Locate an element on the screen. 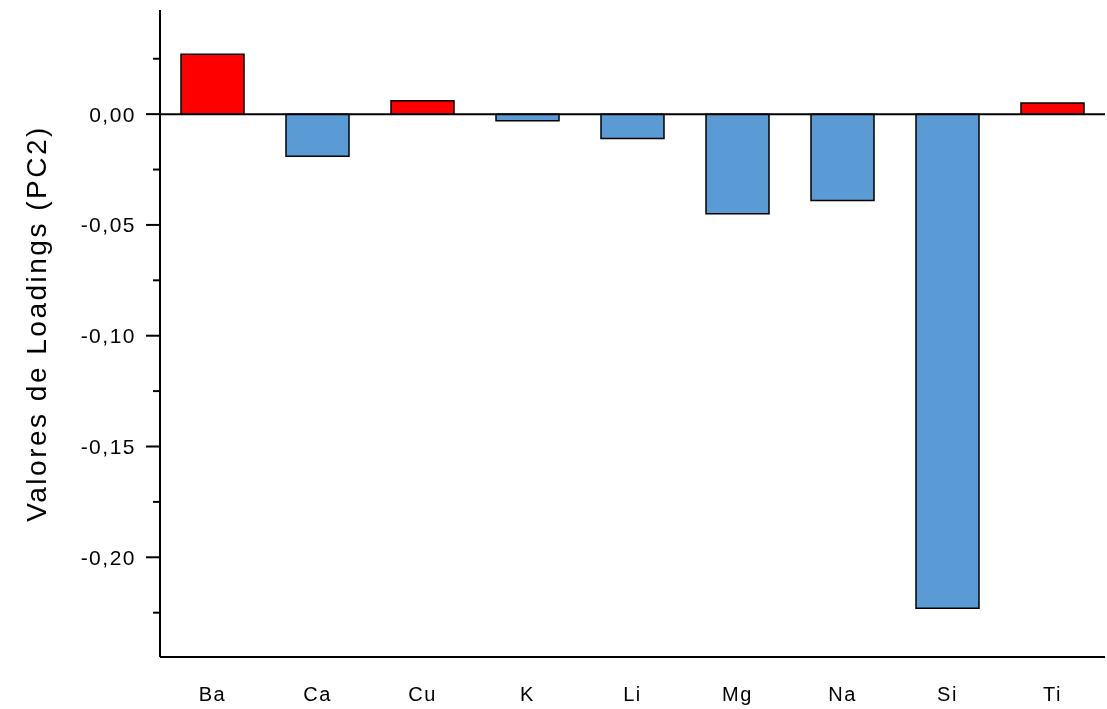 The height and width of the screenshot is (709, 1107). x-tick-label: Ba is located at coordinates (212, 694).